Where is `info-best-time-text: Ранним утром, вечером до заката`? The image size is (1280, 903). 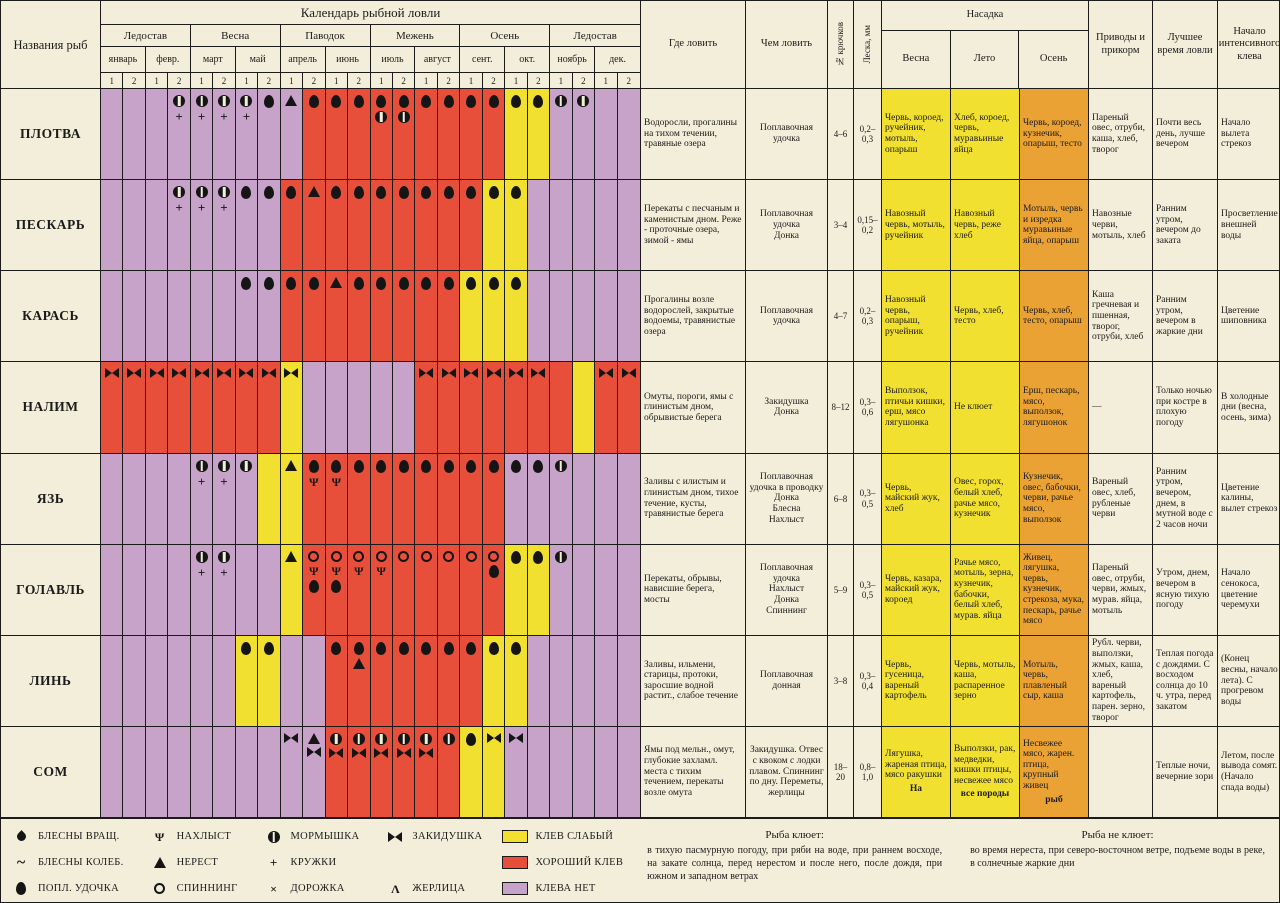 info-best-time-text: Ранним утром, вечером до заката is located at coordinates (1178, 224).